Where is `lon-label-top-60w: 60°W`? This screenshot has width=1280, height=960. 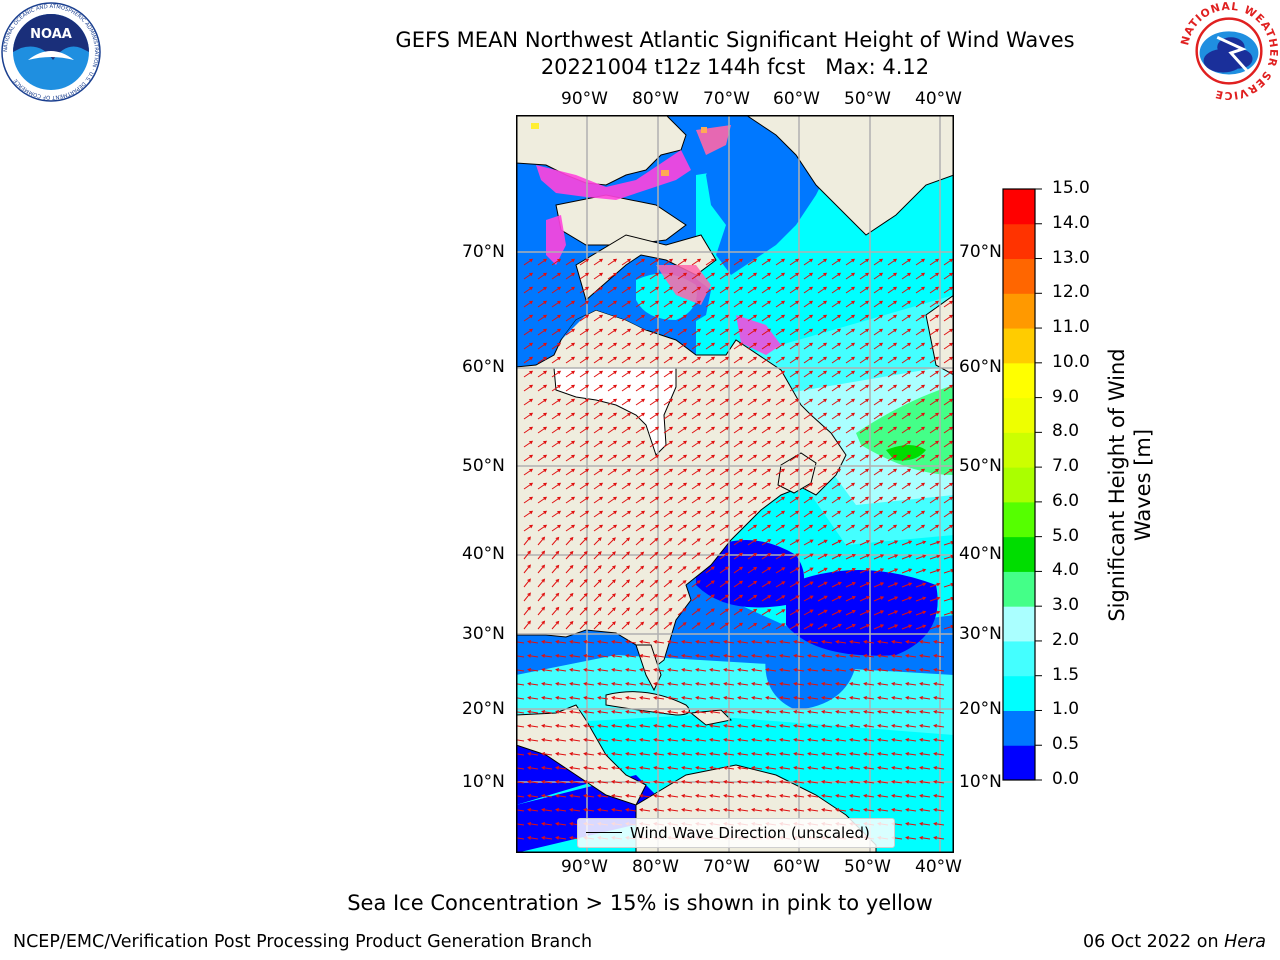 lon-label-top-60w: 60°W is located at coordinates (796, 99).